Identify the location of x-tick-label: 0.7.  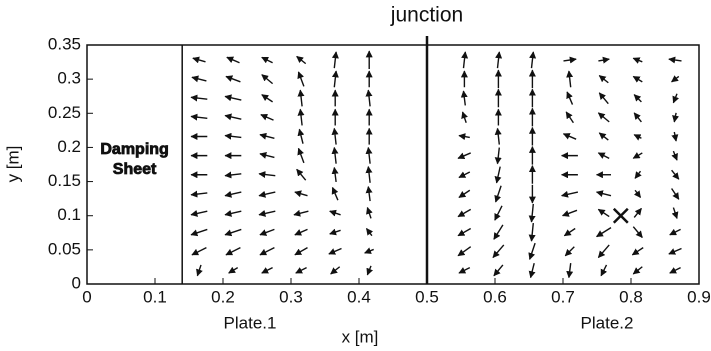
(563, 296).